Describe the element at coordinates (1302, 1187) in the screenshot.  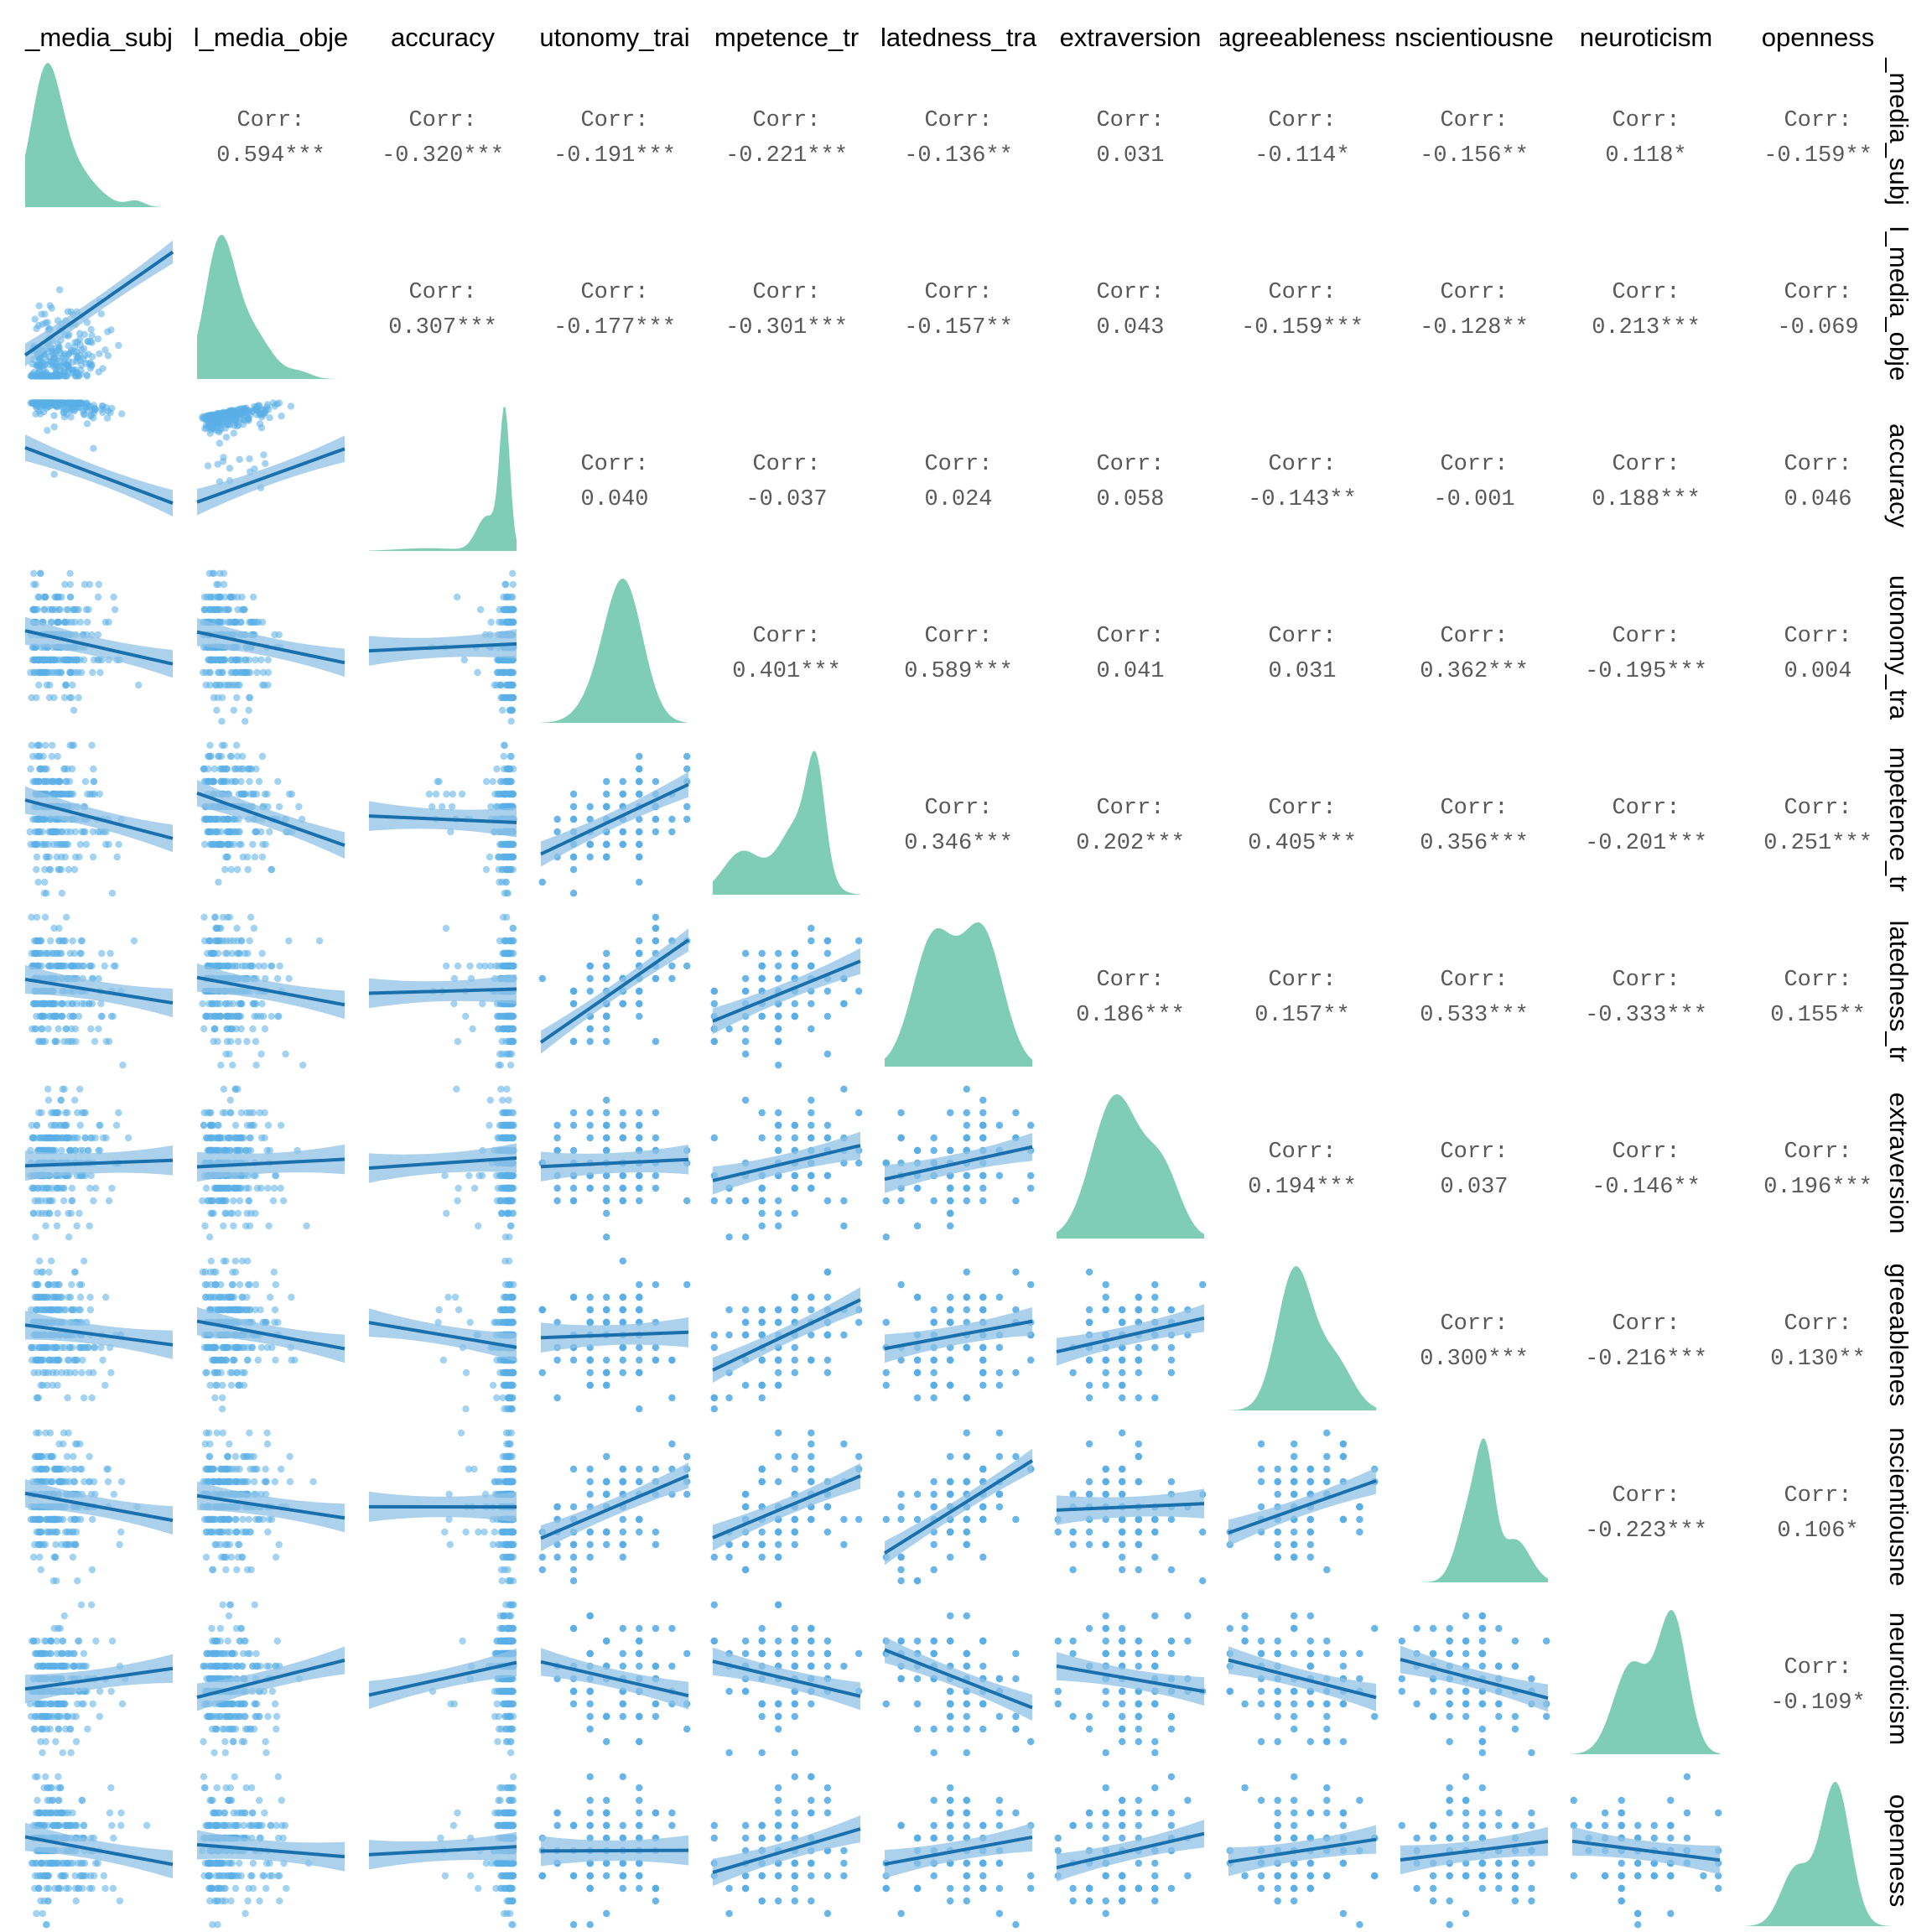
I see `corr-value-6-7: 0.194***` at that location.